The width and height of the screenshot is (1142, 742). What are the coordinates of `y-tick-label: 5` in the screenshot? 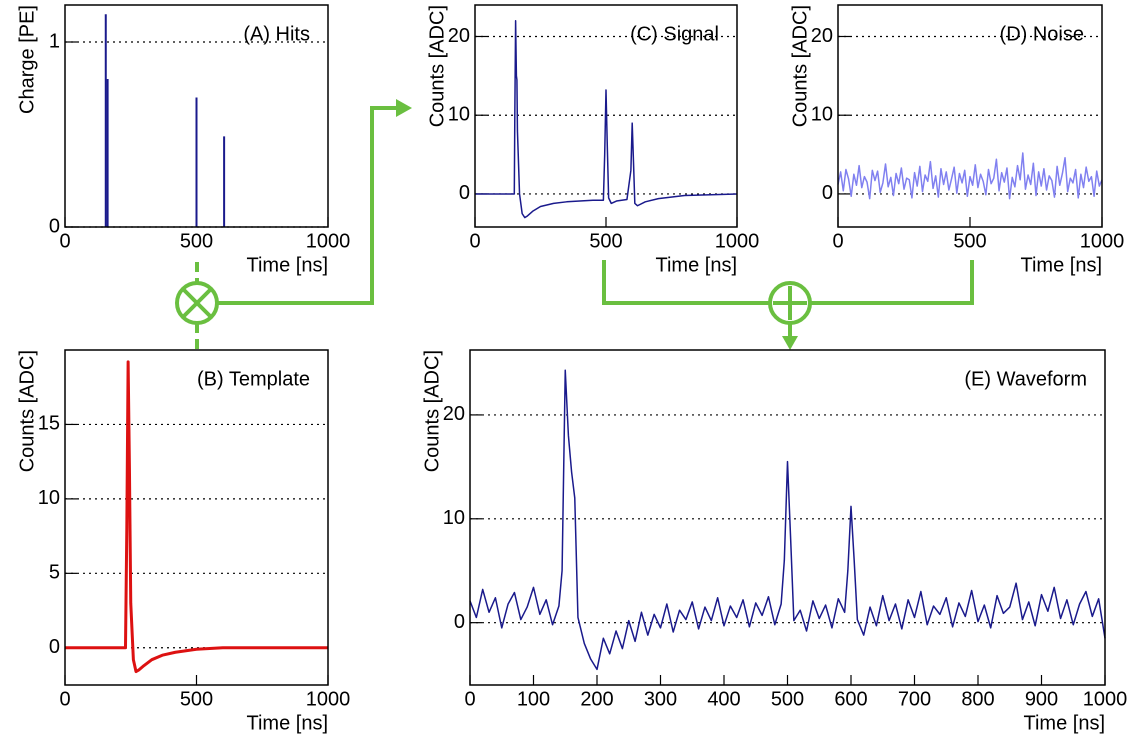 It's located at (54, 573).